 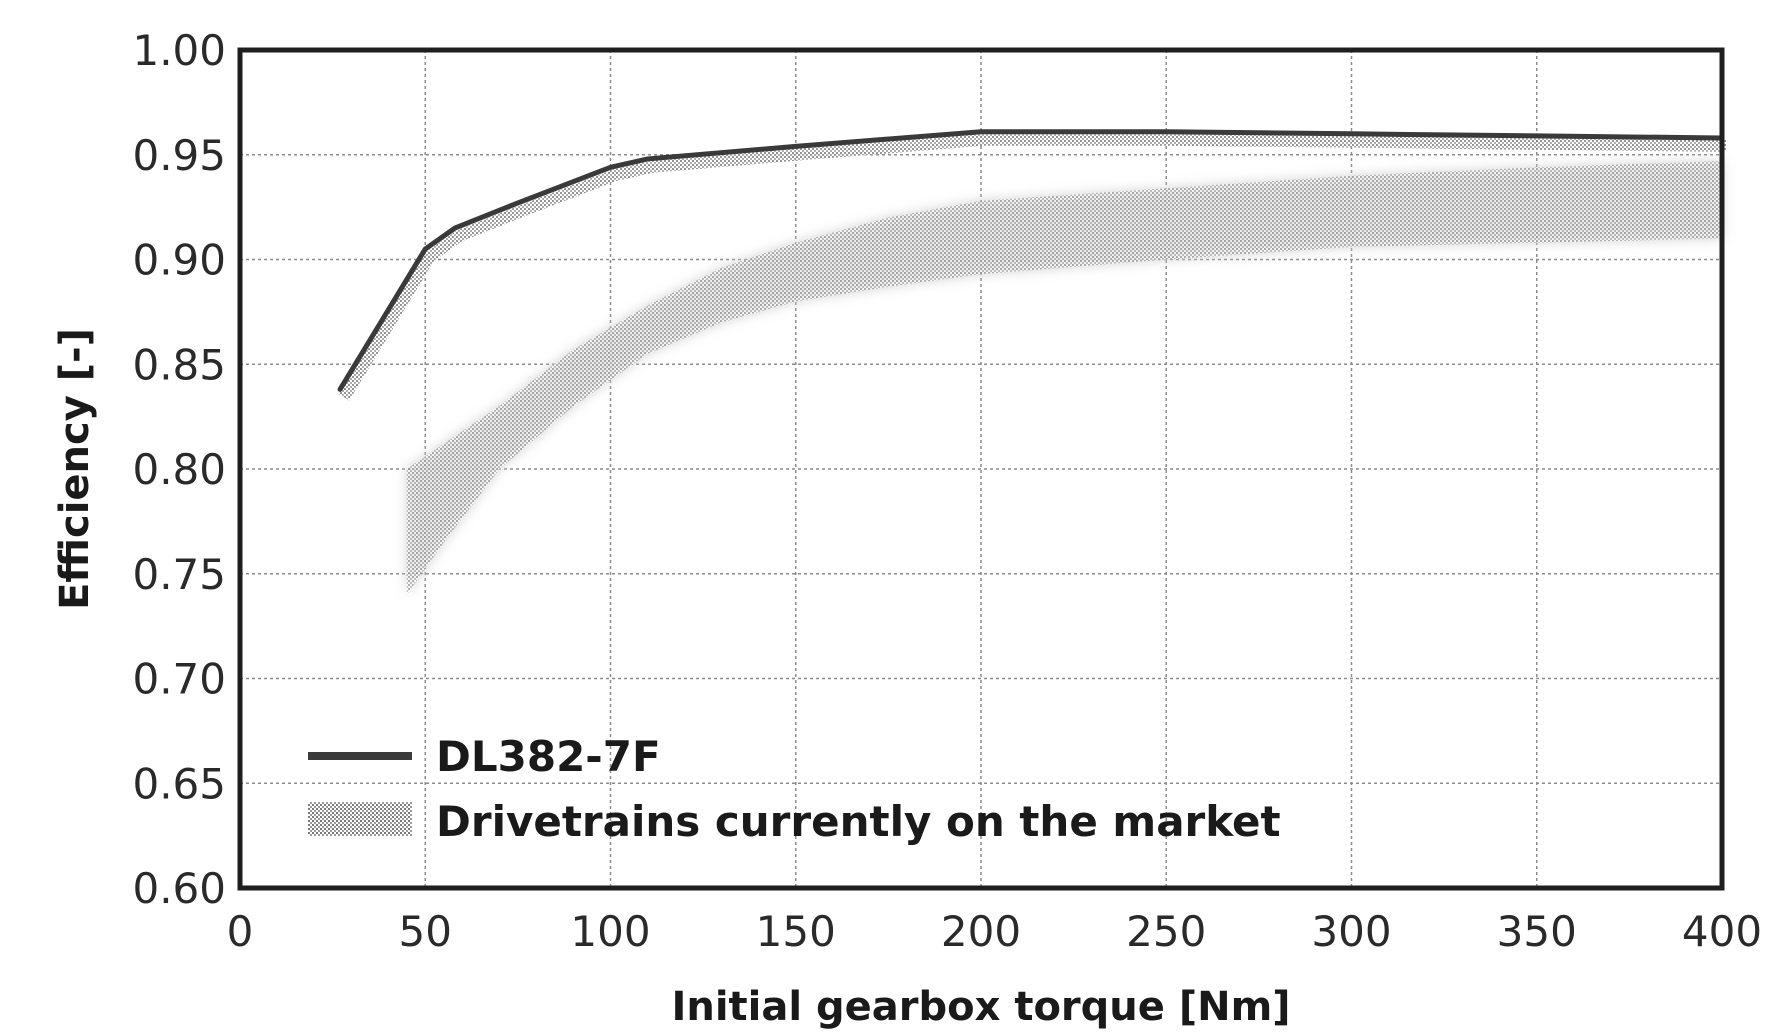 What do you see at coordinates (240, 931) in the screenshot?
I see `x-tick-label: 0` at bounding box center [240, 931].